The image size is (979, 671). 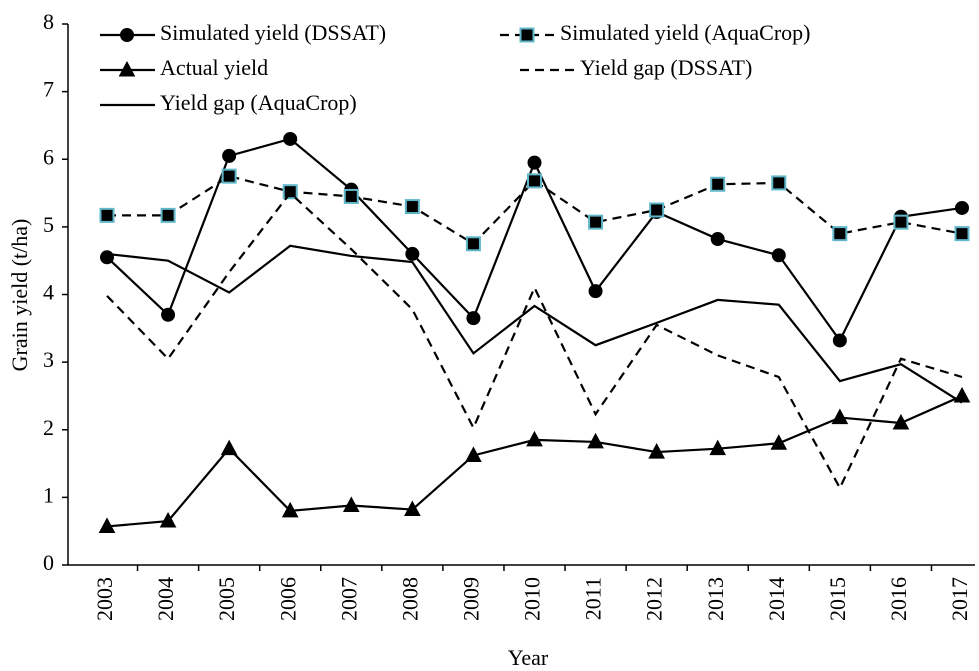 What do you see at coordinates (48, 224) in the screenshot?
I see `y-tick-label: 5` at bounding box center [48, 224].